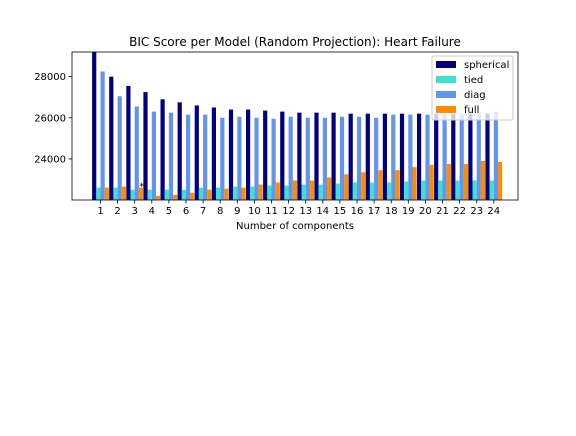 The width and height of the screenshot is (576, 436). I want to click on legend-label-tied: tied, so click(473, 80).